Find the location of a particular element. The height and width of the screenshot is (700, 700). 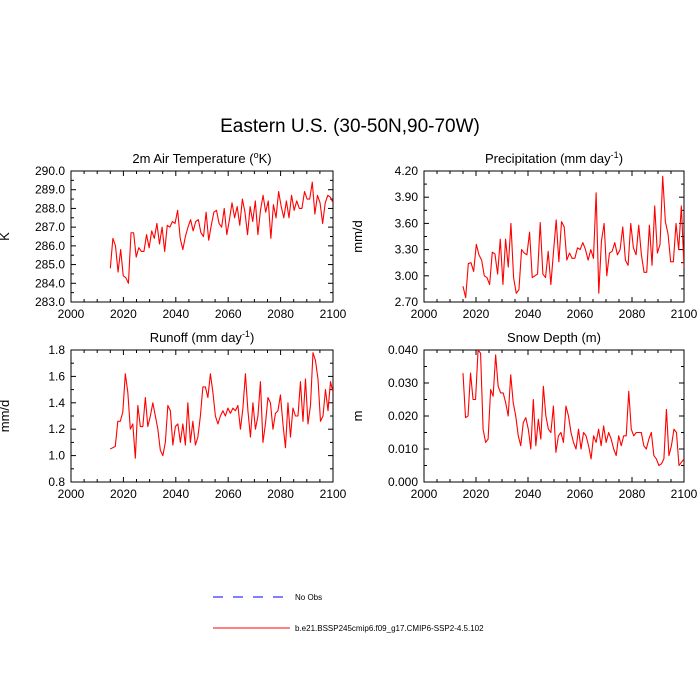

y-tick-label: 1.8 is located at coordinates (56, 350).